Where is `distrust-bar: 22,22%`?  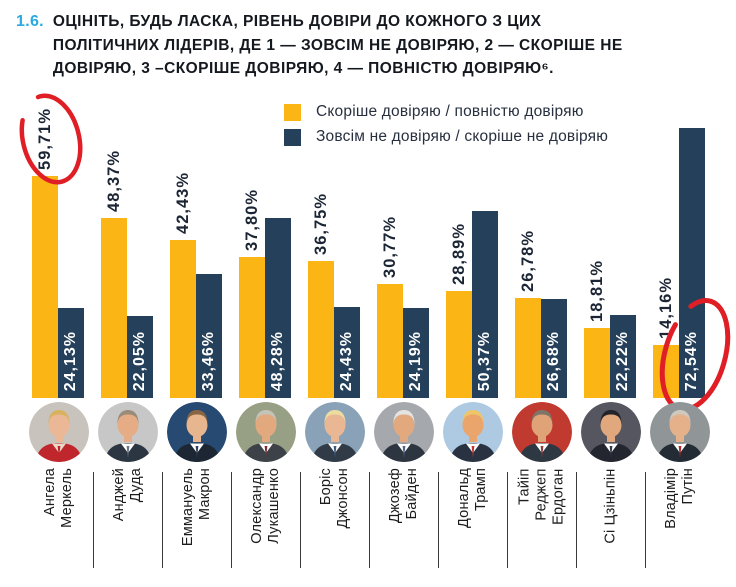
distrust-bar: 22,22% is located at coordinates (623, 356).